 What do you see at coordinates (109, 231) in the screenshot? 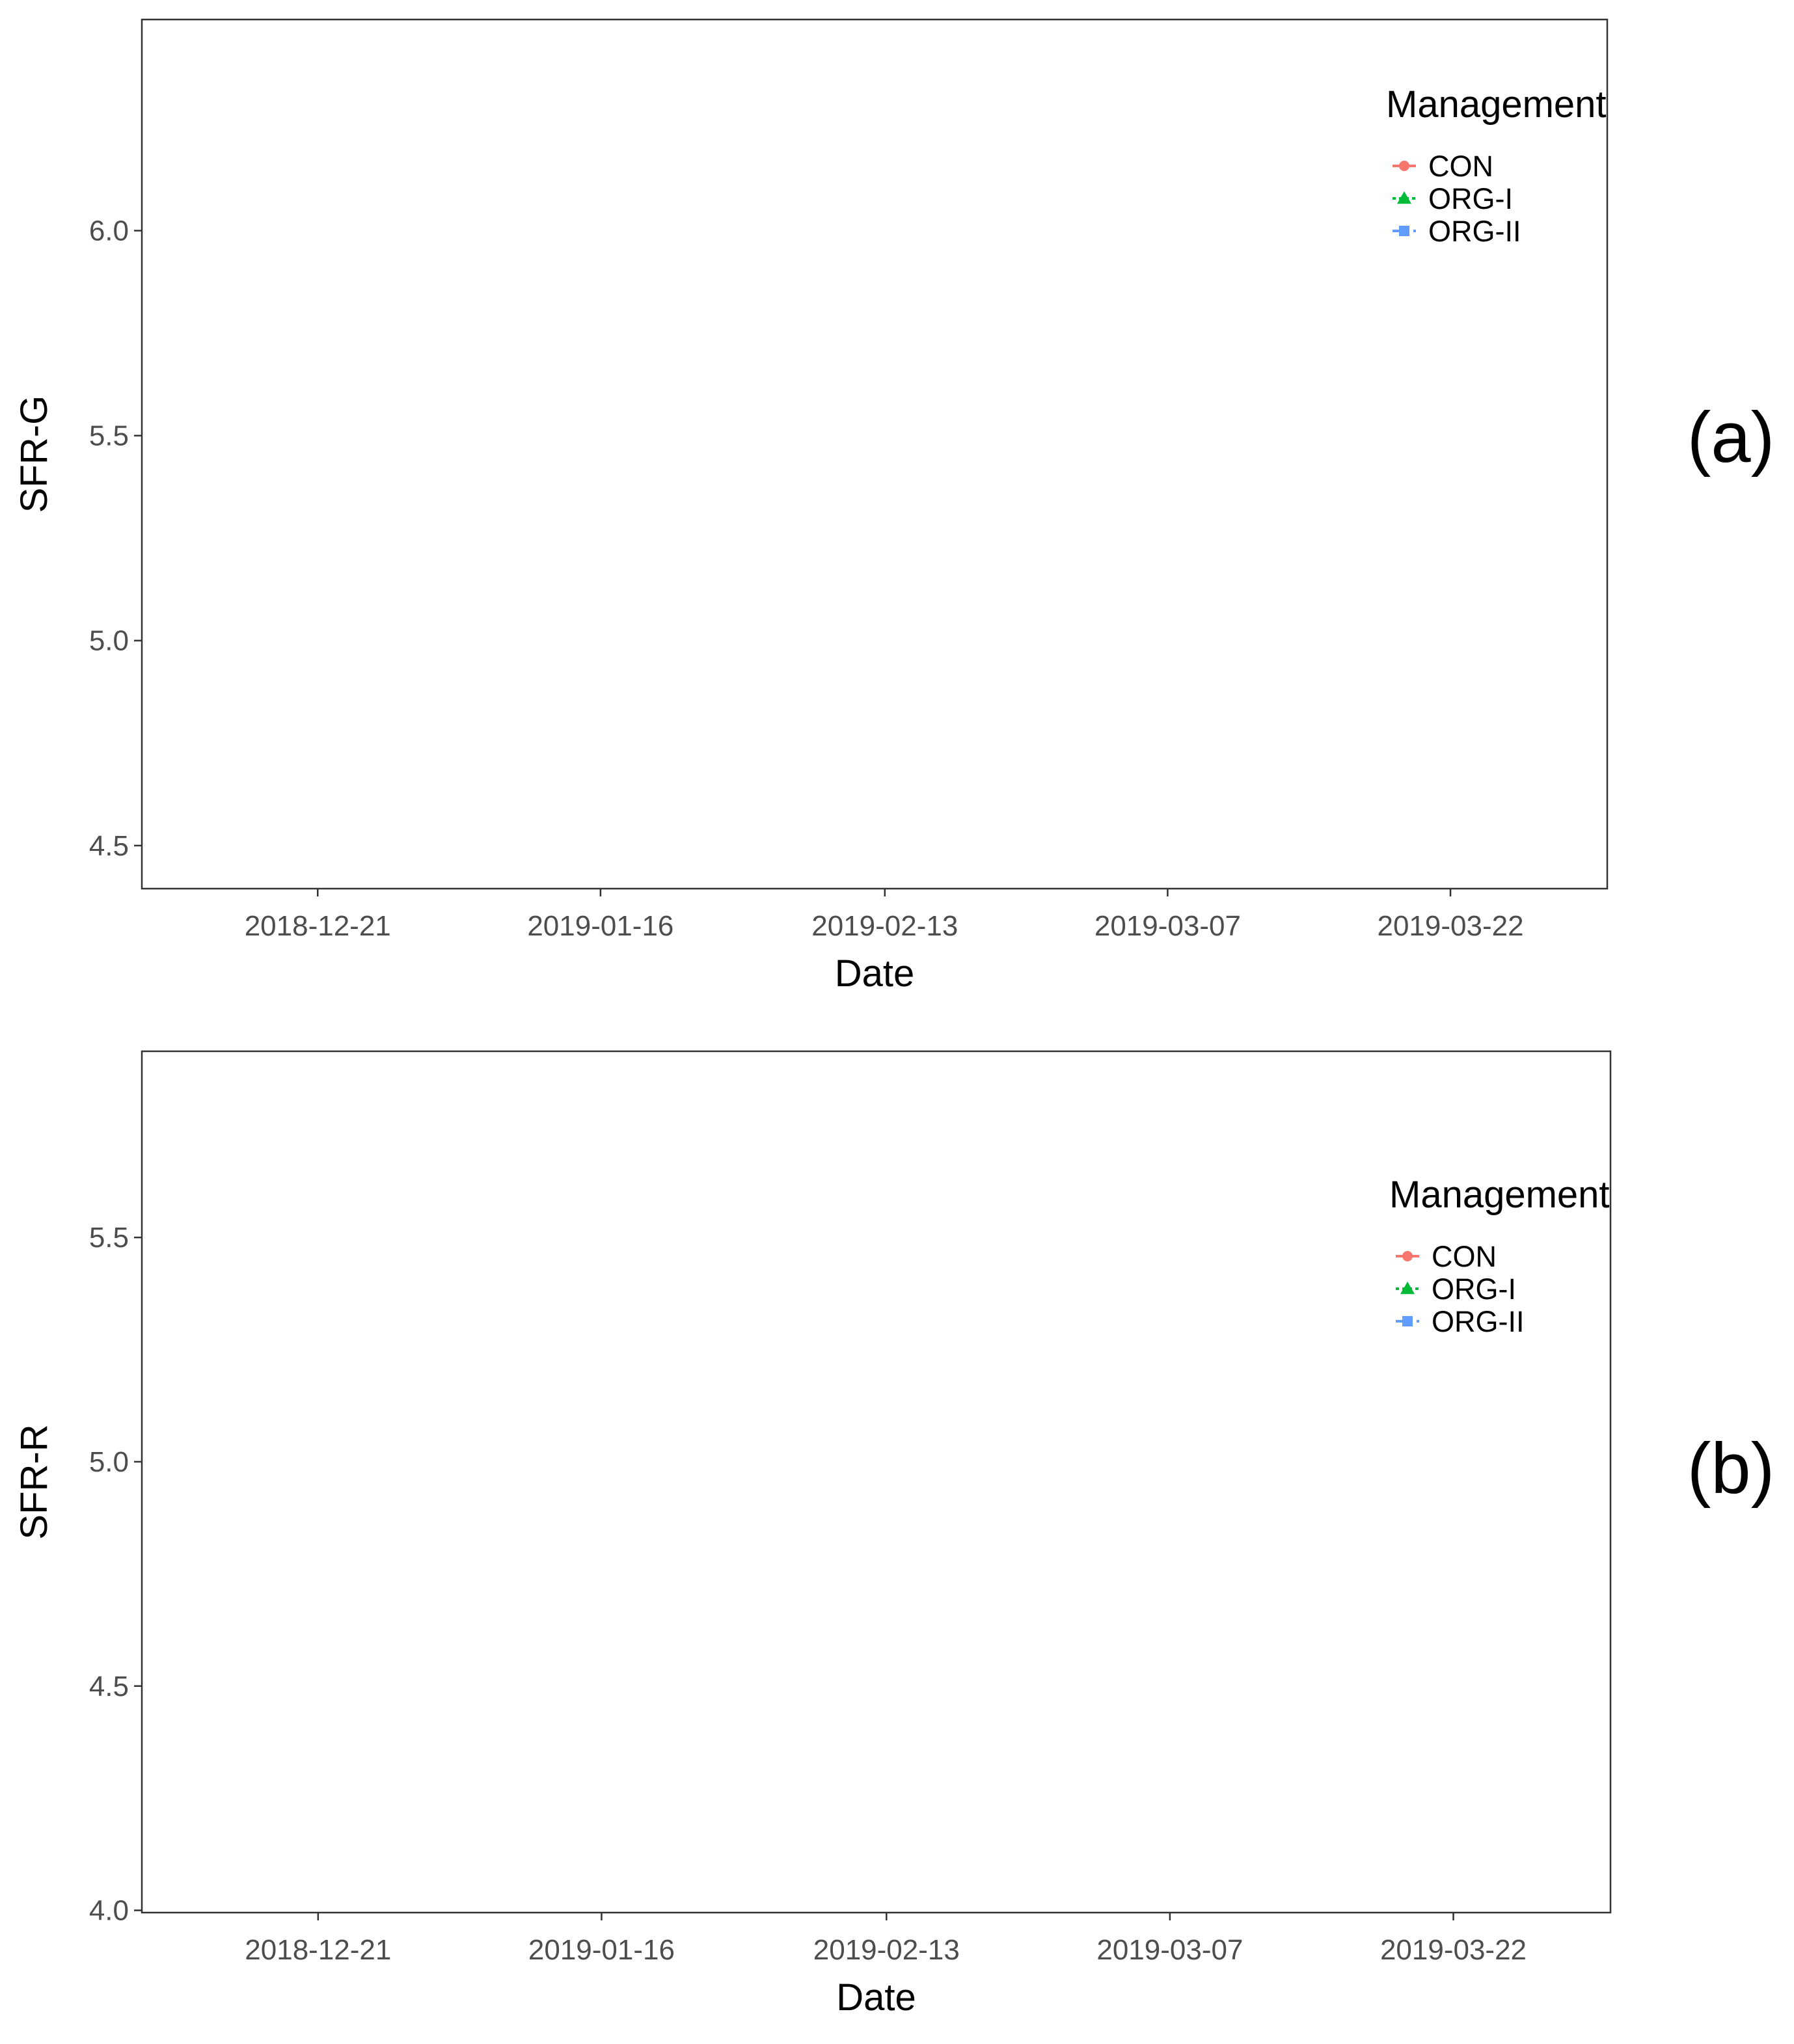
I see `y-tick-label: 6.0` at bounding box center [109, 231].